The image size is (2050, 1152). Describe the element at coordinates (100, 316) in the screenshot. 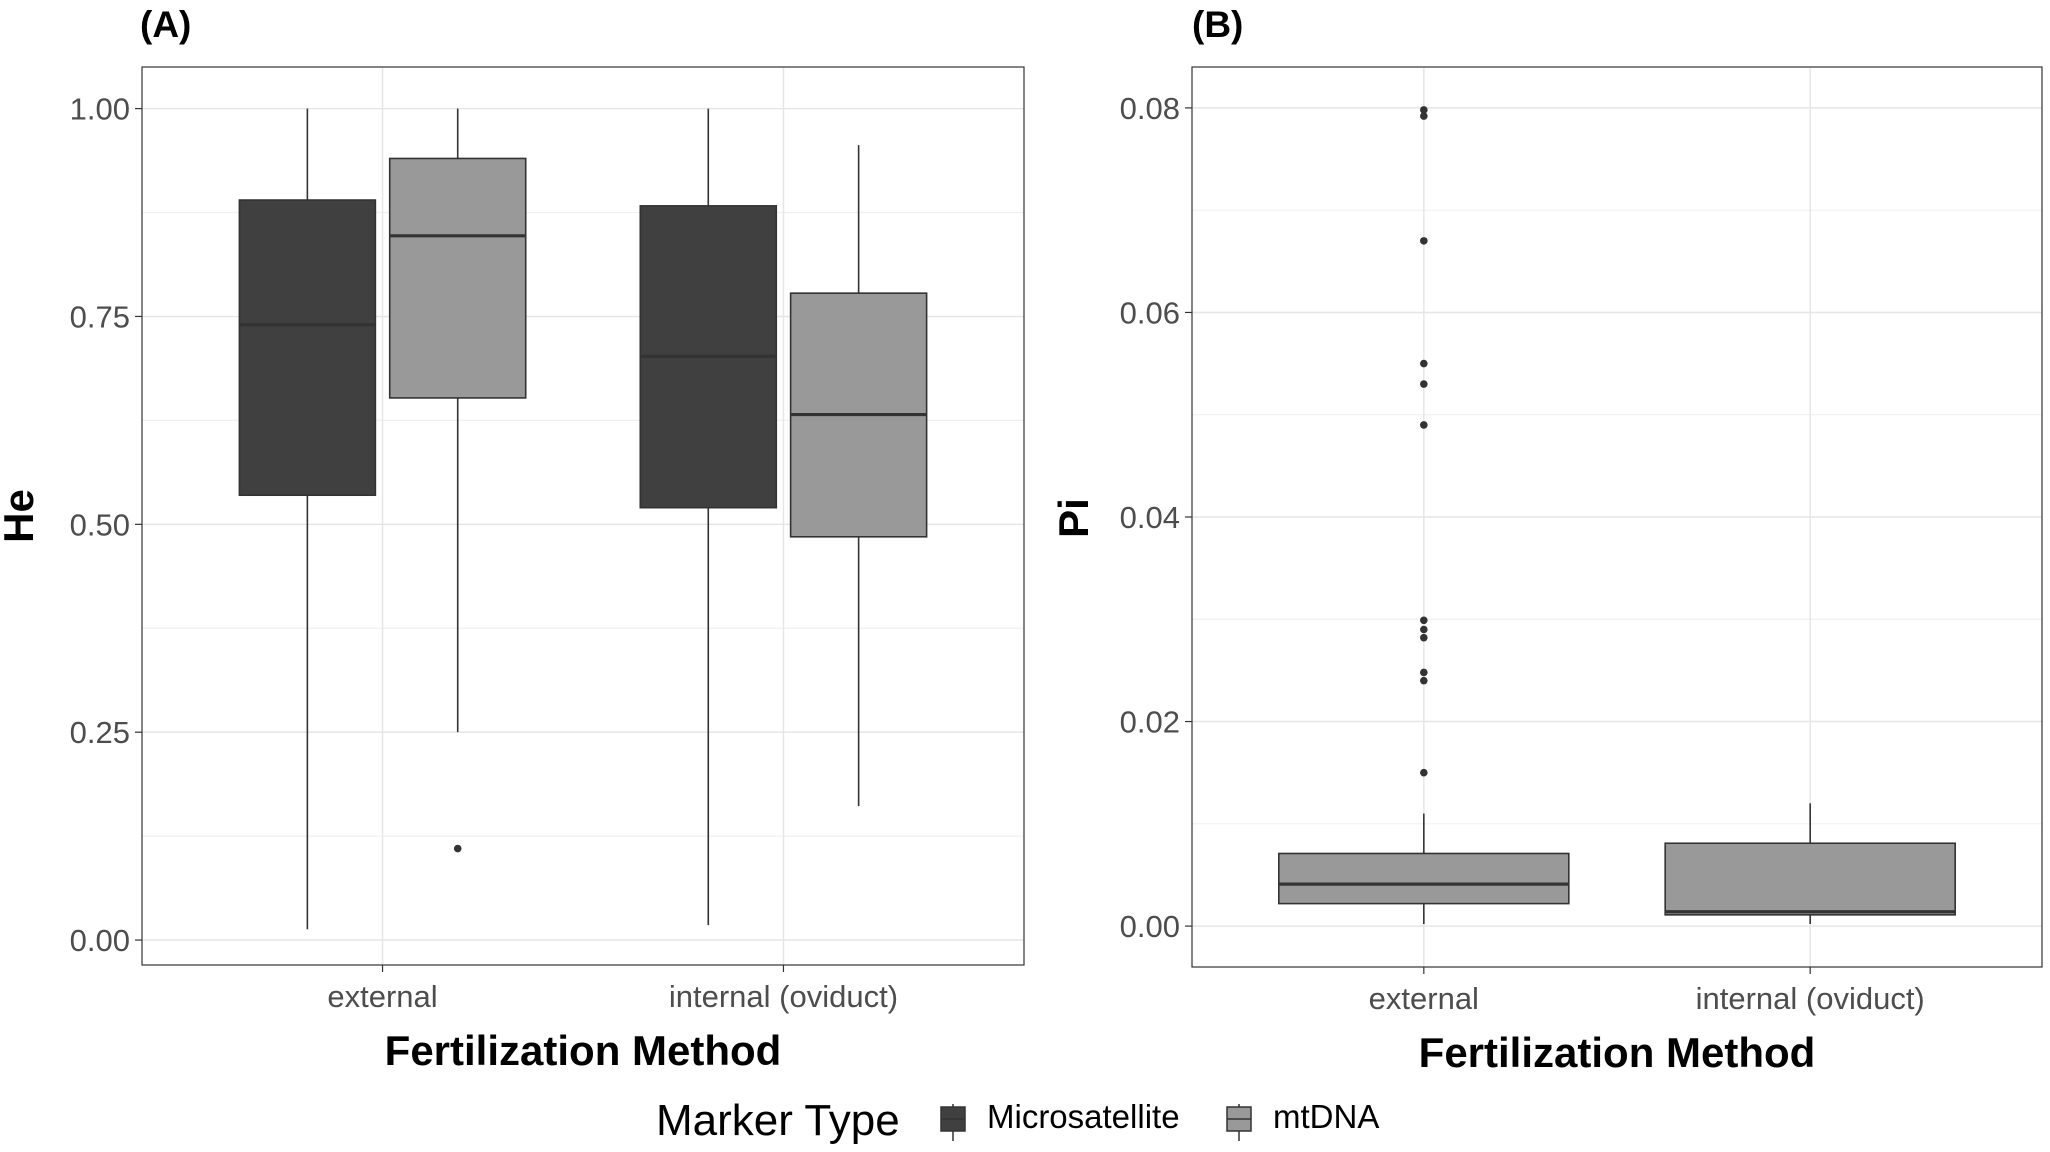

I see `y-tick-label: 0.75` at that location.